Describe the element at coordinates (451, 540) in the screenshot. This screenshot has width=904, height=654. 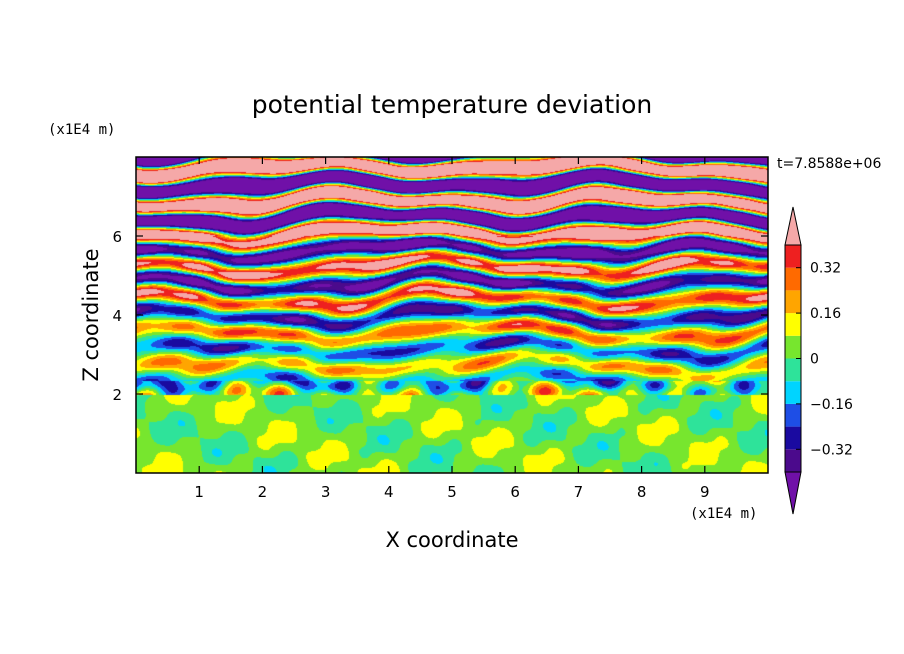
I see `x-axis-label: X coordinate` at that location.